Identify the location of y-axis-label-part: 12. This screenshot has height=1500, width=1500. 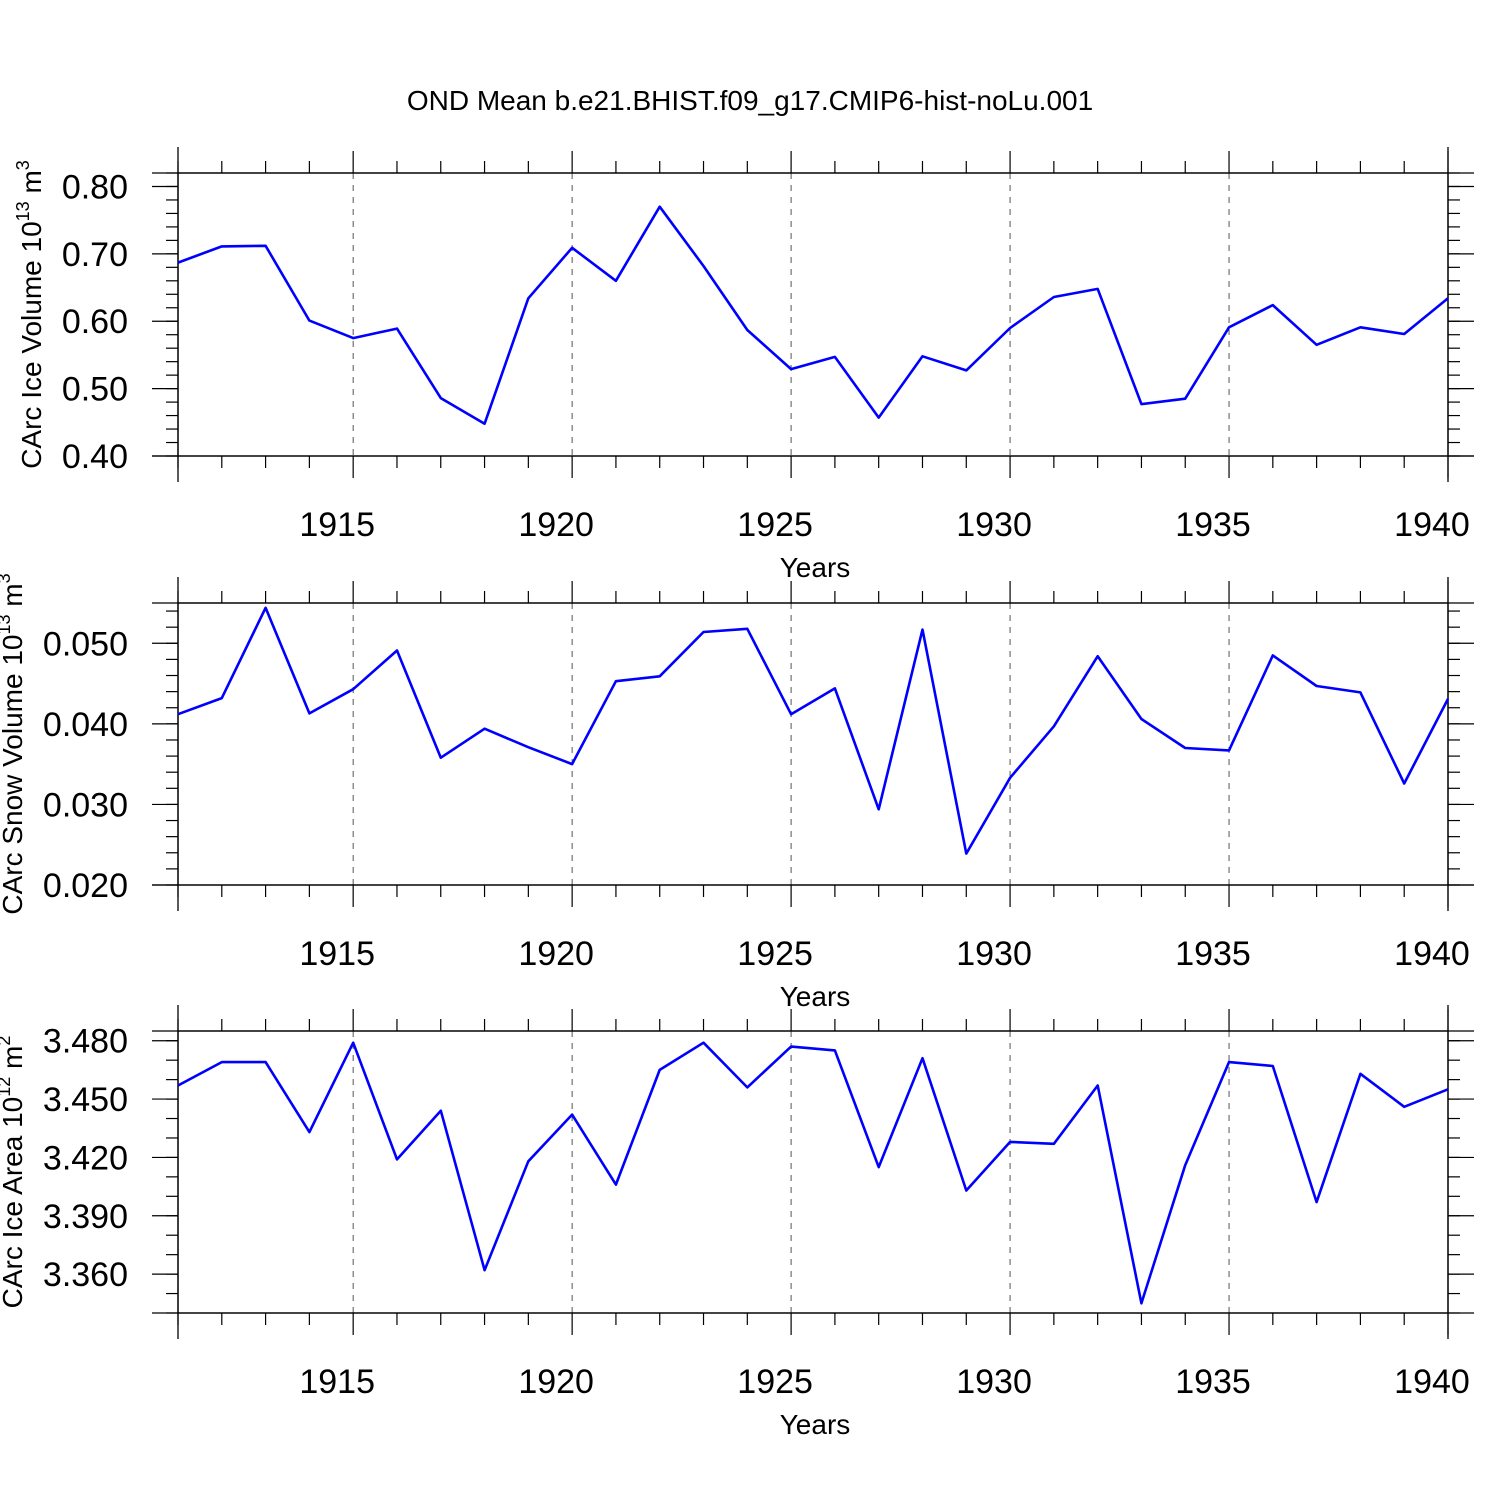
(7, 1087).